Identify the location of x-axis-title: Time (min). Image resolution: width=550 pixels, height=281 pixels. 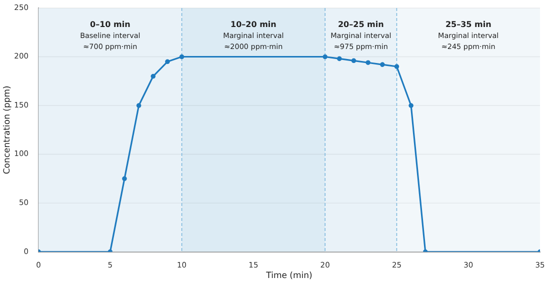
(288, 276).